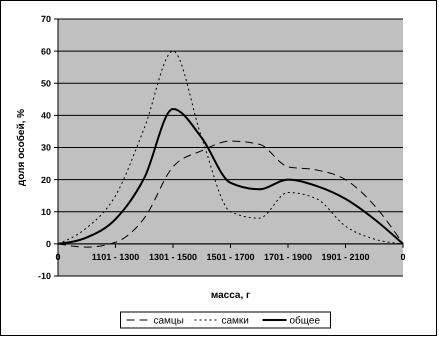 The image size is (439, 338). What do you see at coordinates (48, 244) in the screenshot?
I see `y-tick-label: 0` at bounding box center [48, 244].